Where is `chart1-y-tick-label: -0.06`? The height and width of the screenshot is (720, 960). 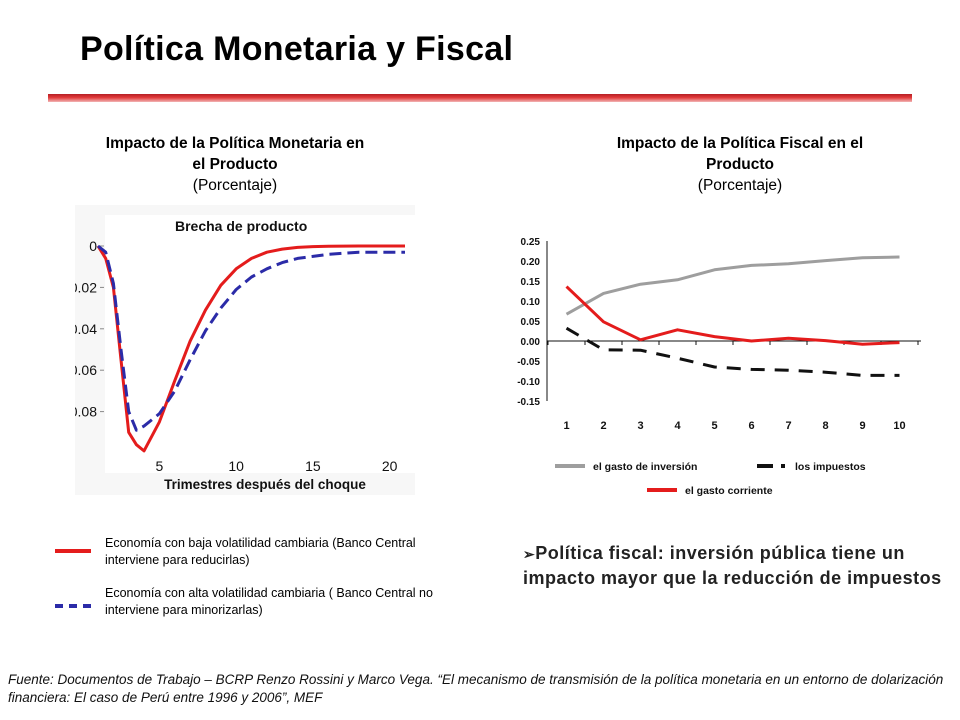
chart1-y-tick-label: -0.06 is located at coordinates (86, 370).